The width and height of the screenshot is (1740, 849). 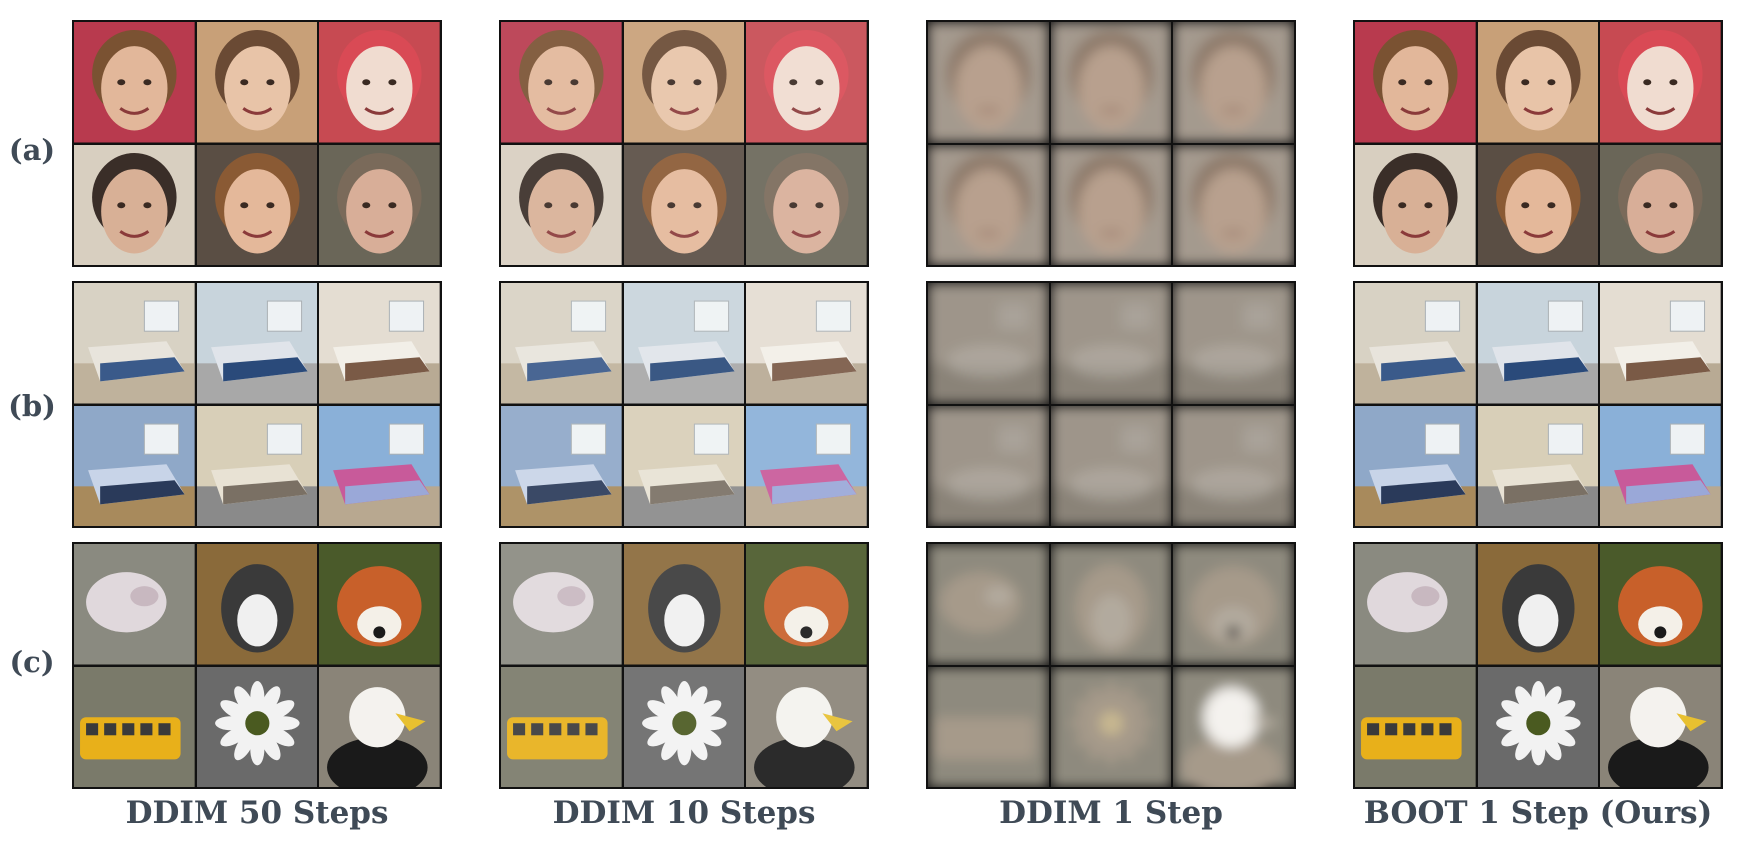 What do you see at coordinates (1538, 813) in the screenshot?
I see `column-label-boot-1: BOOT 1 Step (Ours)` at bounding box center [1538, 813].